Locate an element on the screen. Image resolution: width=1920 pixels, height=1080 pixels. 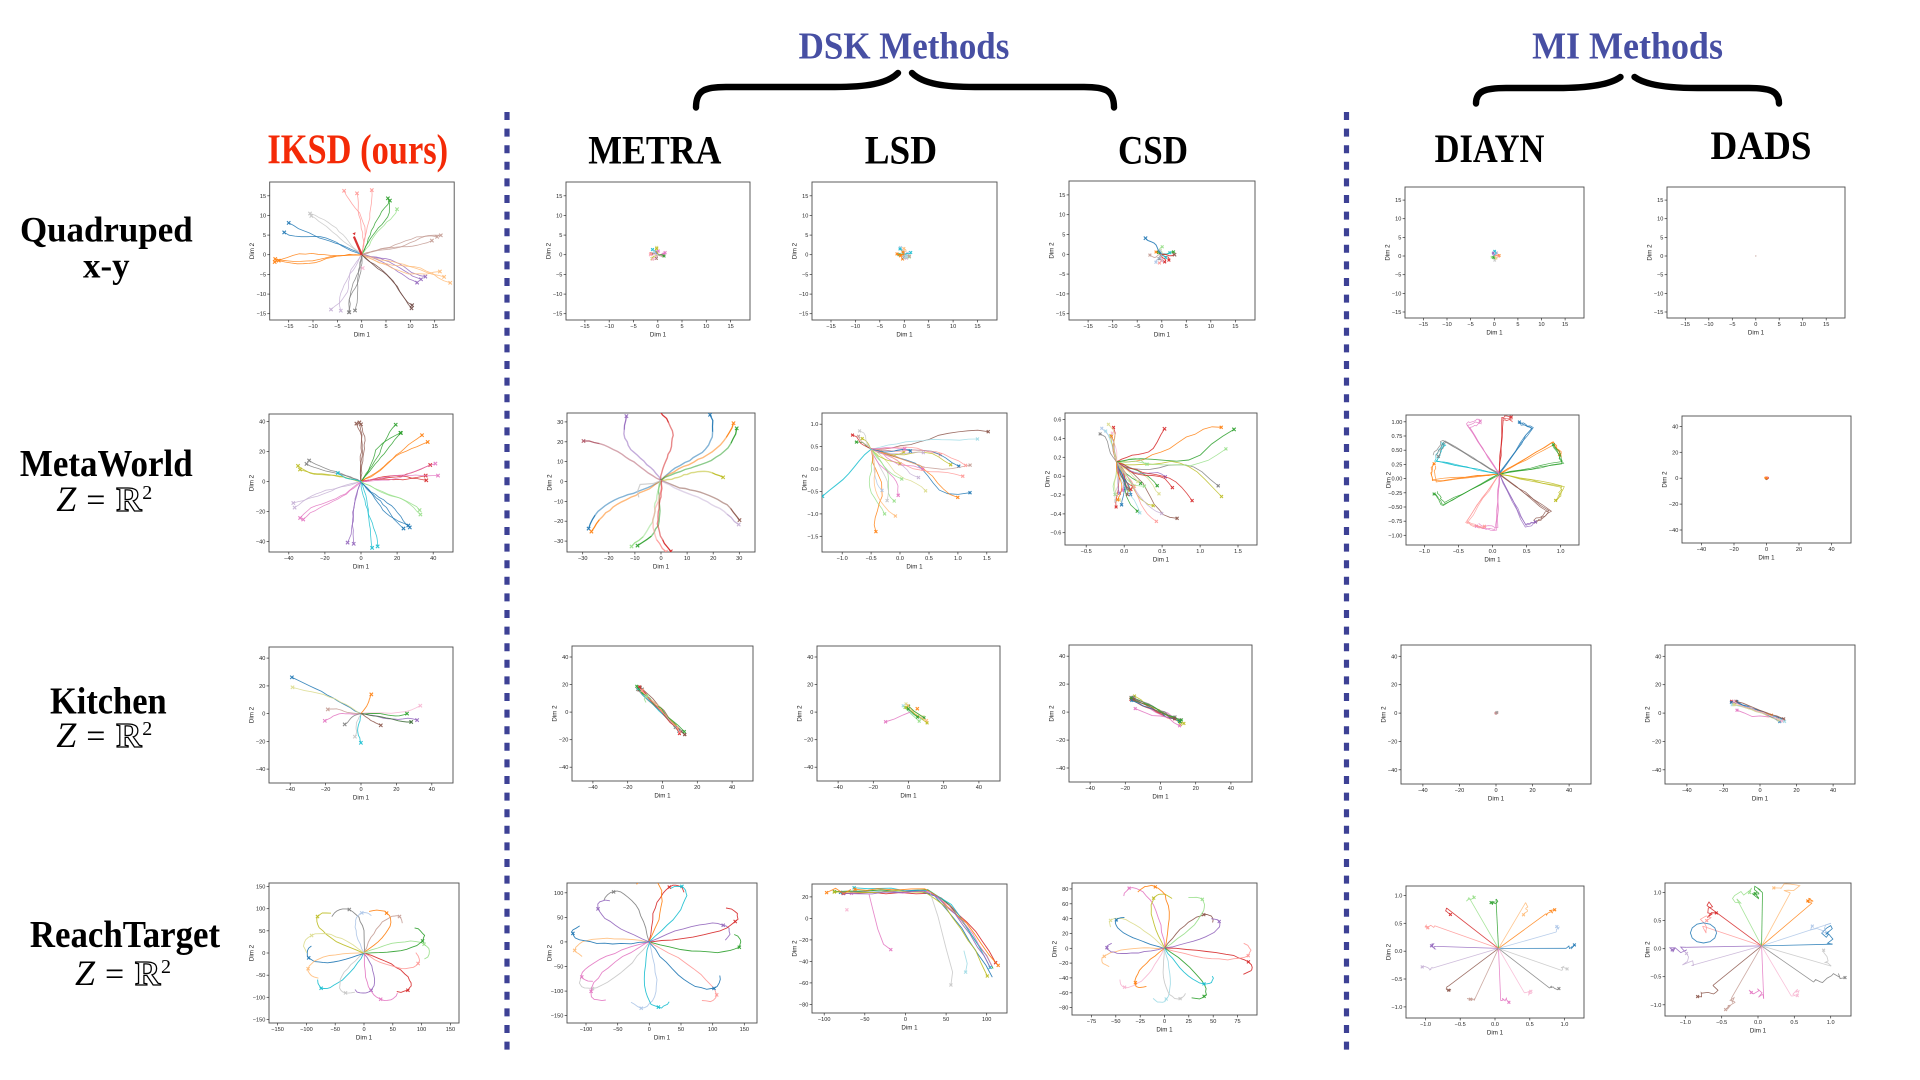
svg-text: DSK Methods is located at coordinates (904, 45).